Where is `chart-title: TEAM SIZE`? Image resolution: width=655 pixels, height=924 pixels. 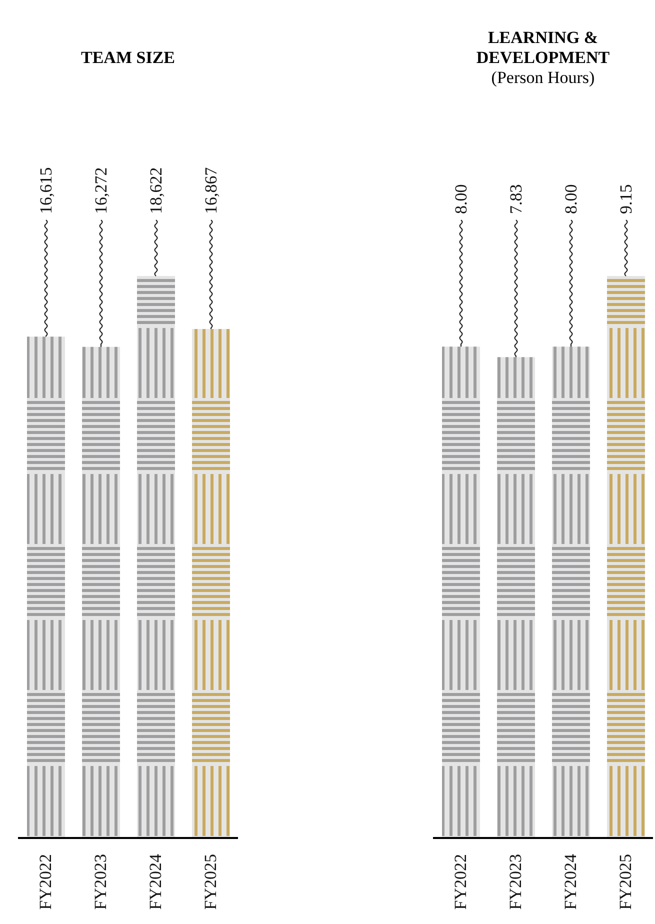
chart-title: TEAM SIZE is located at coordinates (128, 58).